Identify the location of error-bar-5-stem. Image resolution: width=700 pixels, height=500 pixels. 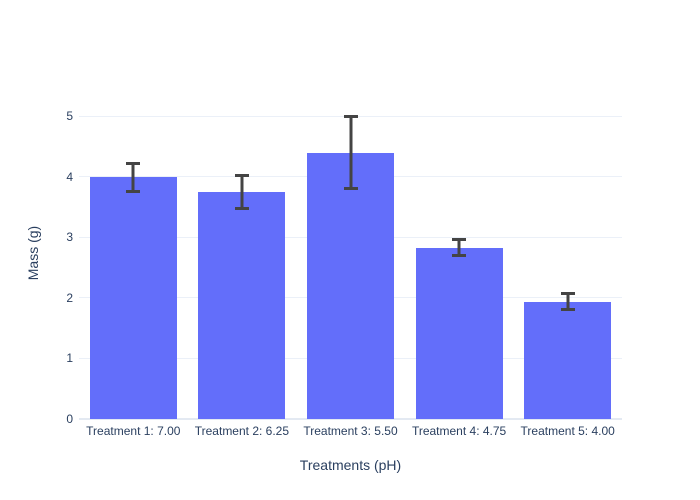
(568, 301).